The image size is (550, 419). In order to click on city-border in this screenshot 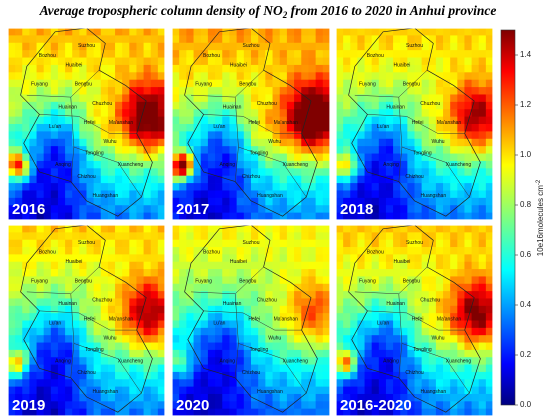, I will do `click(248, 134)`.